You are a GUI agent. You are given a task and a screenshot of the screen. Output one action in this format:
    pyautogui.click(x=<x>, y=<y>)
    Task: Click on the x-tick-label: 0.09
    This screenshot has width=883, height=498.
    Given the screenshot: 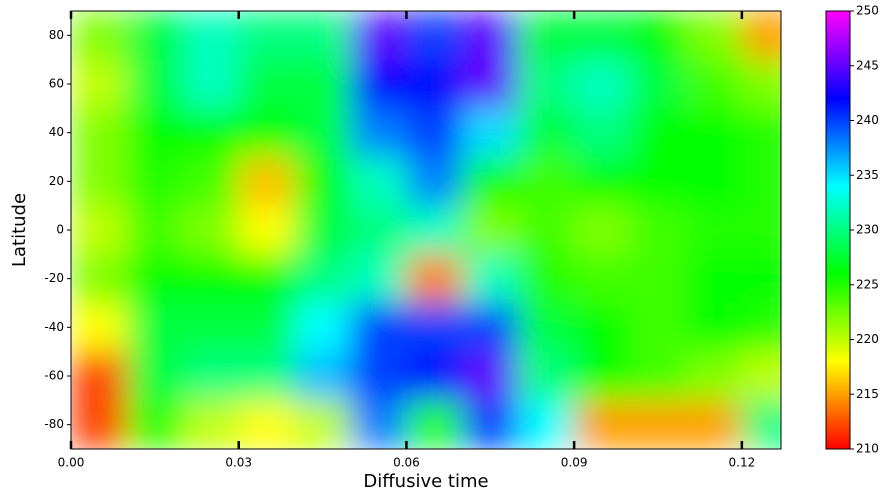 What is the action you would take?
    pyautogui.click(x=574, y=463)
    